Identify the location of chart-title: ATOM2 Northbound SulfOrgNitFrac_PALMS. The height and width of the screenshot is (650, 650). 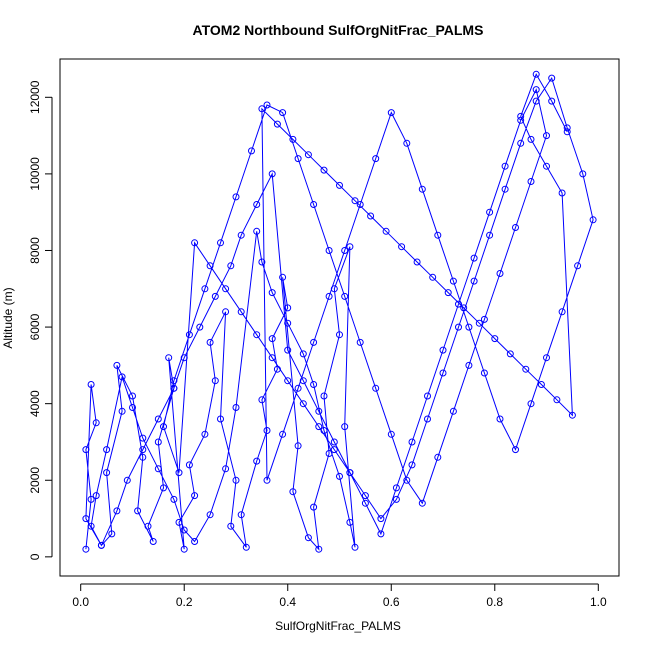
(338, 30).